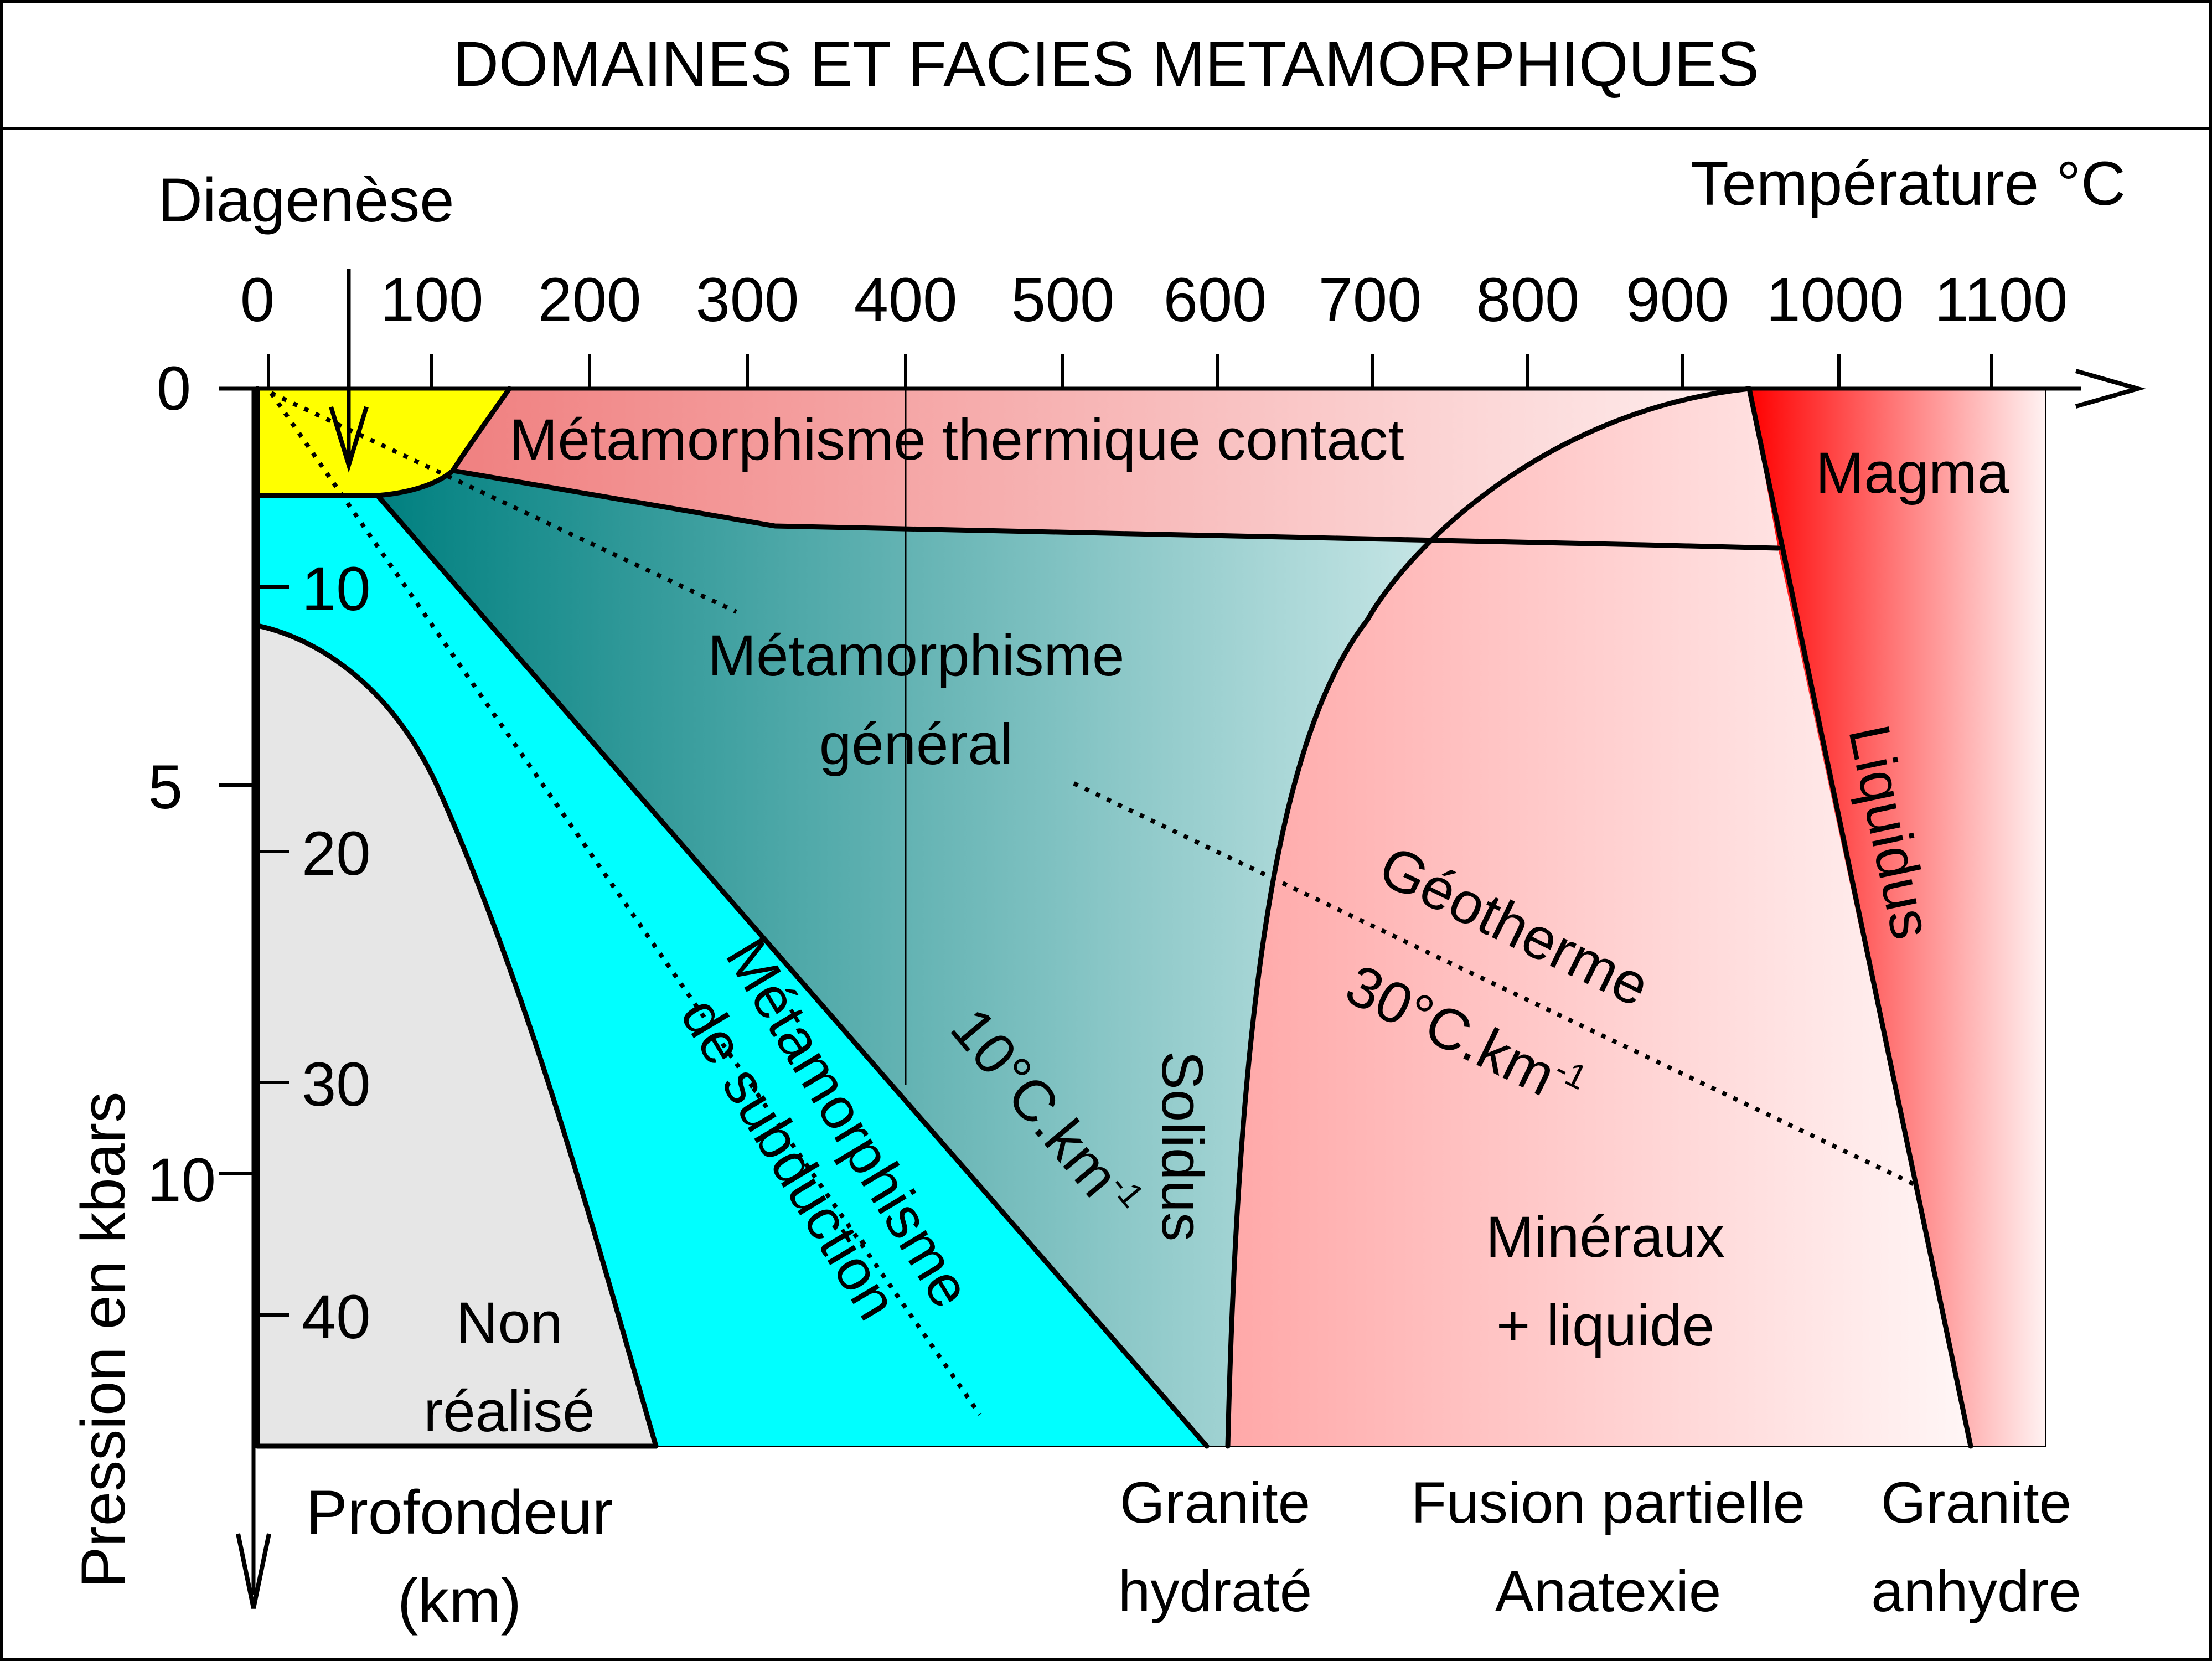 The image size is (2212, 1661). What do you see at coordinates (747, 299) in the screenshot?
I see `temp-tick-label: 300` at bounding box center [747, 299].